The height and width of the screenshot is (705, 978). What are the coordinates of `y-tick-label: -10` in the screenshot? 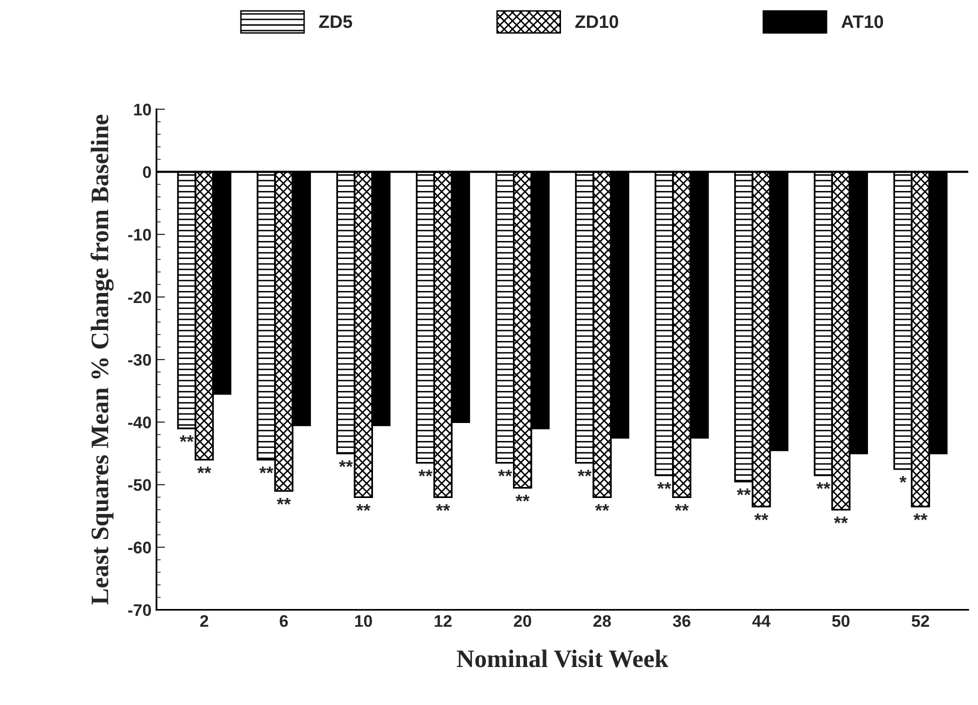 It's located at (139, 234).